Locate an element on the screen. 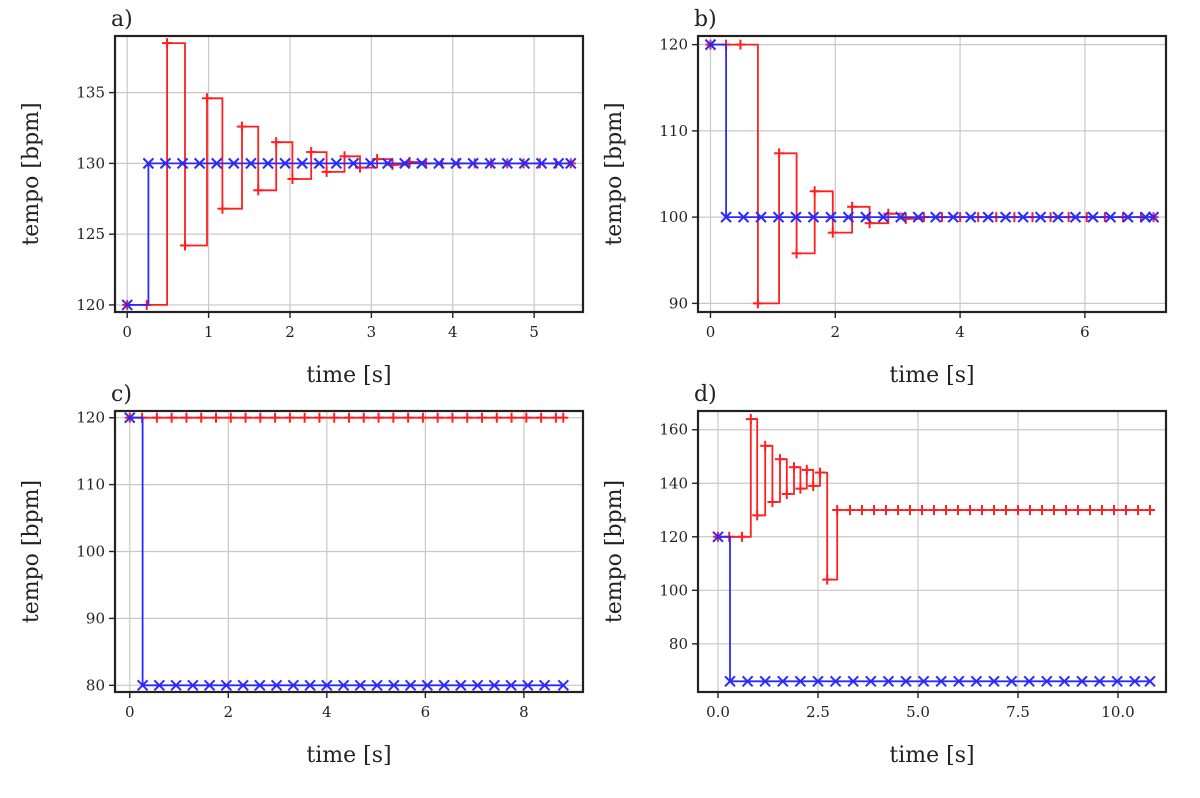  series-line-blue is located at coordinates (349, 234).